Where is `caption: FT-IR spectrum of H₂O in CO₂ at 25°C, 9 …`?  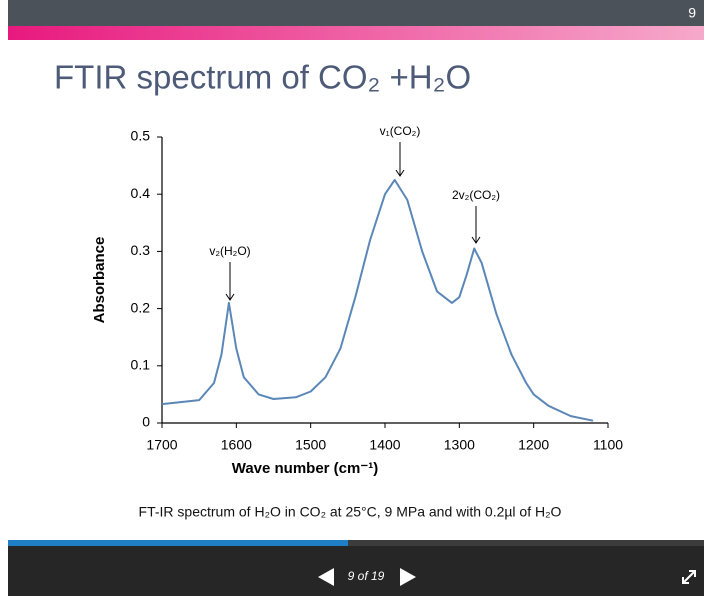
caption: FT-IR spectrum of H₂O in CO₂ at 25°C, 9 … is located at coordinates (350, 512).